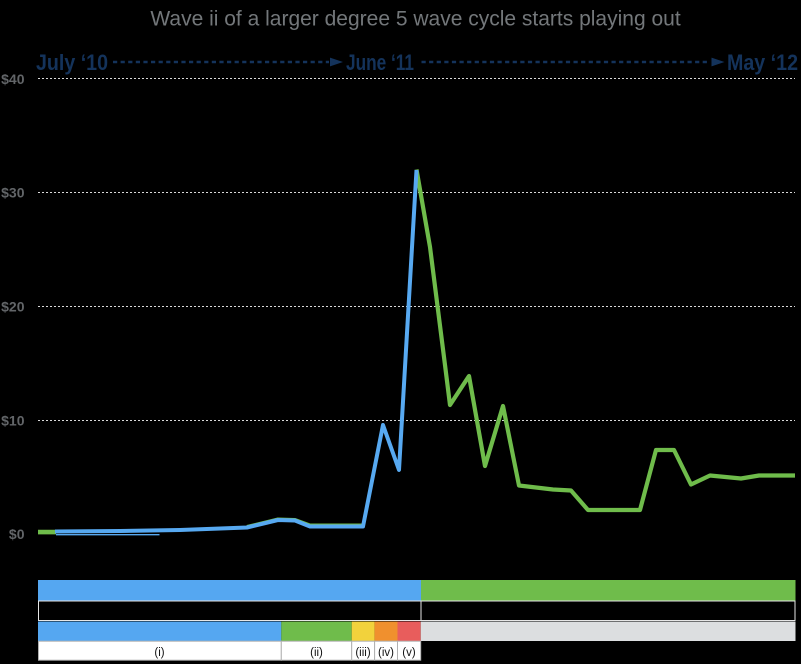  What do you see at coordinates (409, 653) in the screenshot?
I see `svg-text: (v)` at bounding box center [409, 653].